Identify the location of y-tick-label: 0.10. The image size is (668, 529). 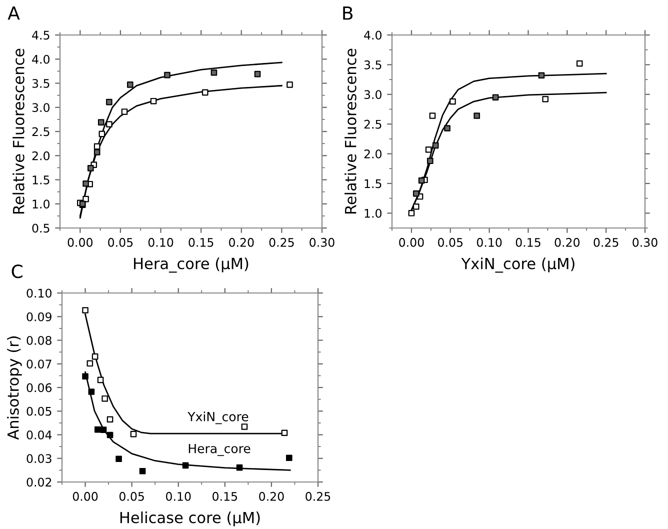
(39, 293).